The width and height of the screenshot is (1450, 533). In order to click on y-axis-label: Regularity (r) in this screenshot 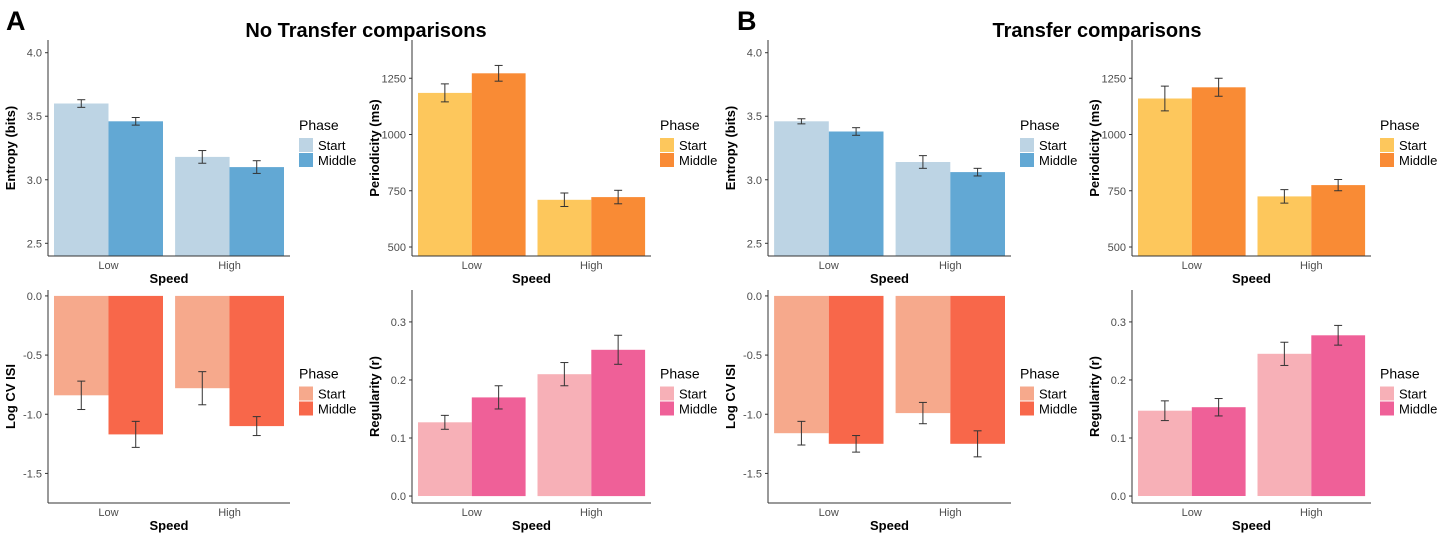, I will do `click(374, 396)`.